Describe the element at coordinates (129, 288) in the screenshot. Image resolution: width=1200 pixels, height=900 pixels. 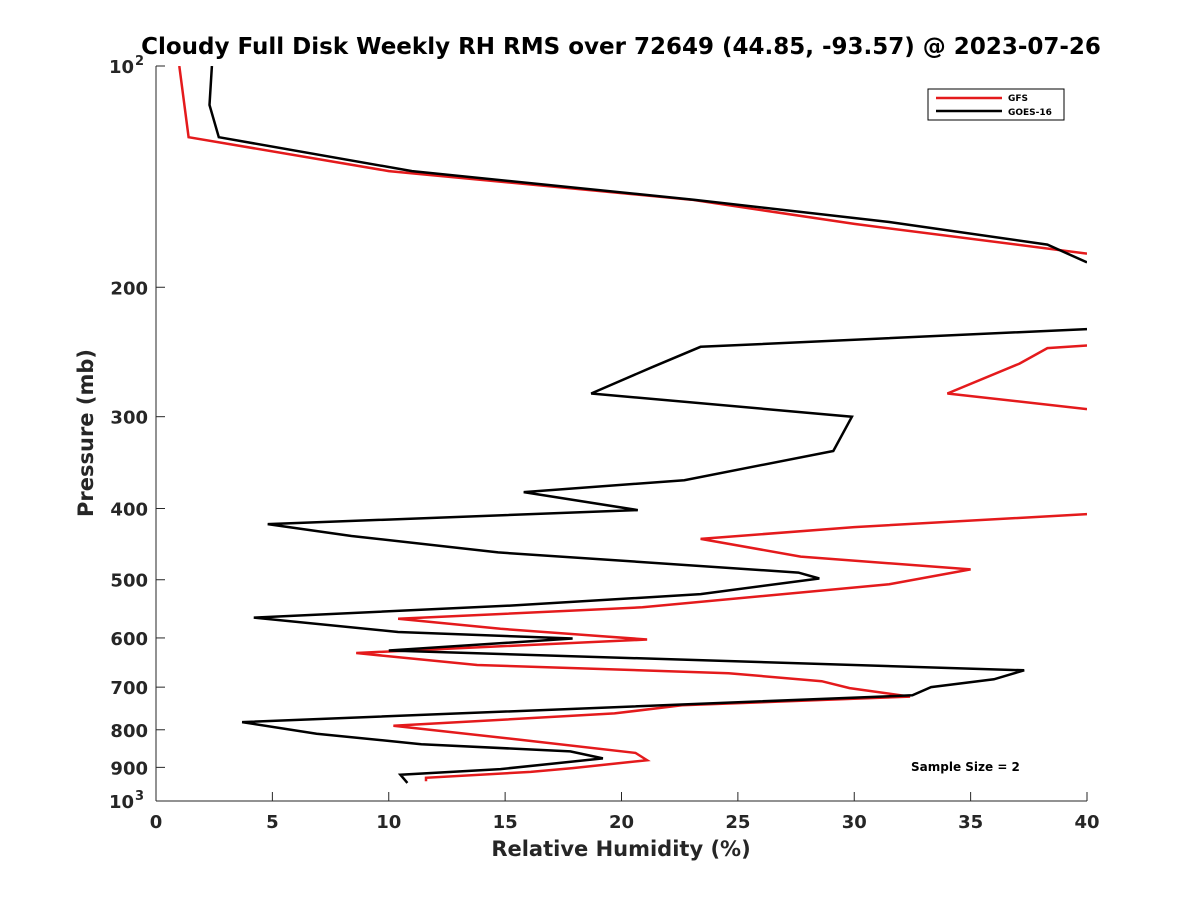
I see `y-tick-label: 200` at that location.